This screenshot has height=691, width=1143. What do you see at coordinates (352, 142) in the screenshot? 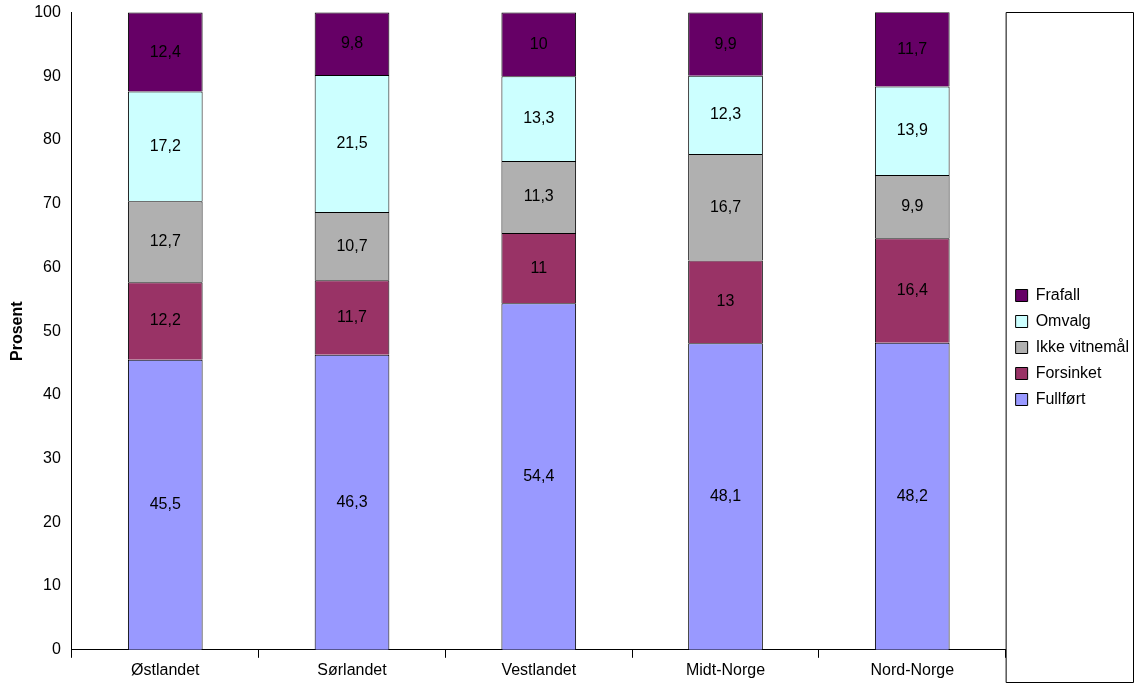
I see `data-label: 21,5` at bounding box center [352, 142].